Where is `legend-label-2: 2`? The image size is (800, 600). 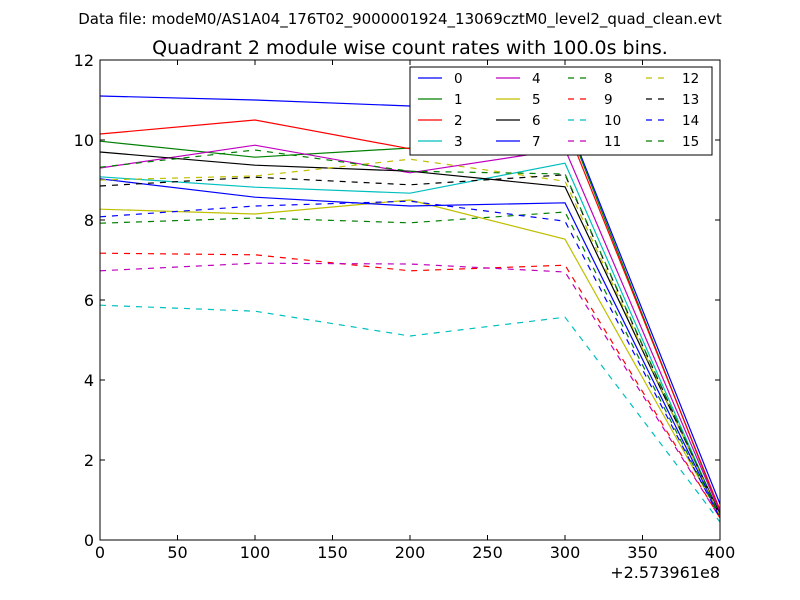
legend-label-2: 2 is located at coordinates (458, 121).